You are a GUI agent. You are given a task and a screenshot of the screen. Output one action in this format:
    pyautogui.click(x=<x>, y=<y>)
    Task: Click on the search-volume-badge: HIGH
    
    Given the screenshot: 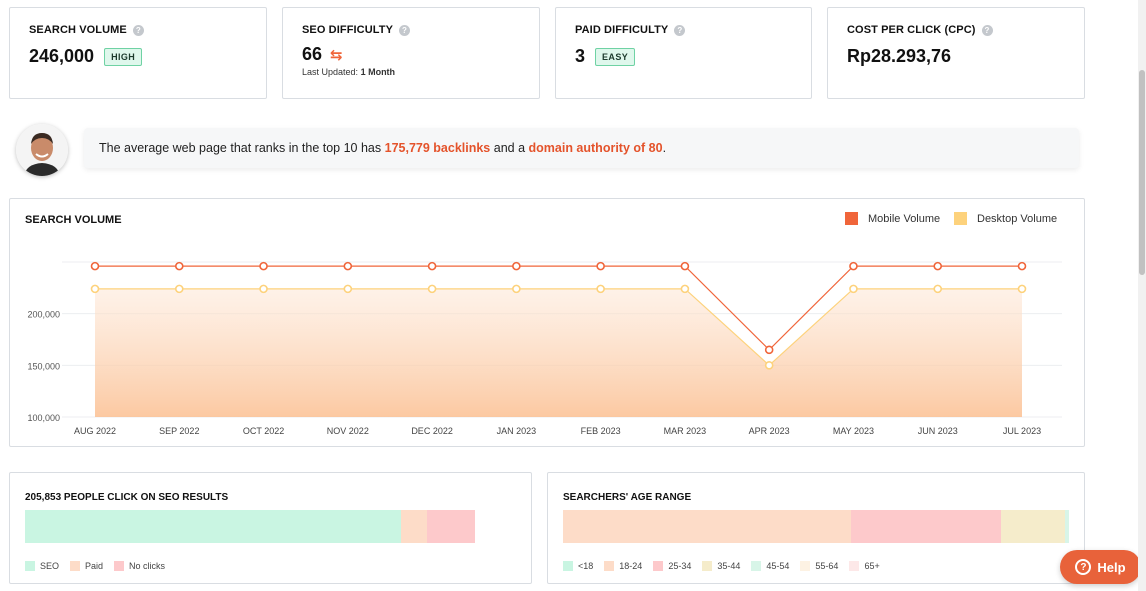 What is the action you would take?
    pyautogui.click(x=123, y=56)
    